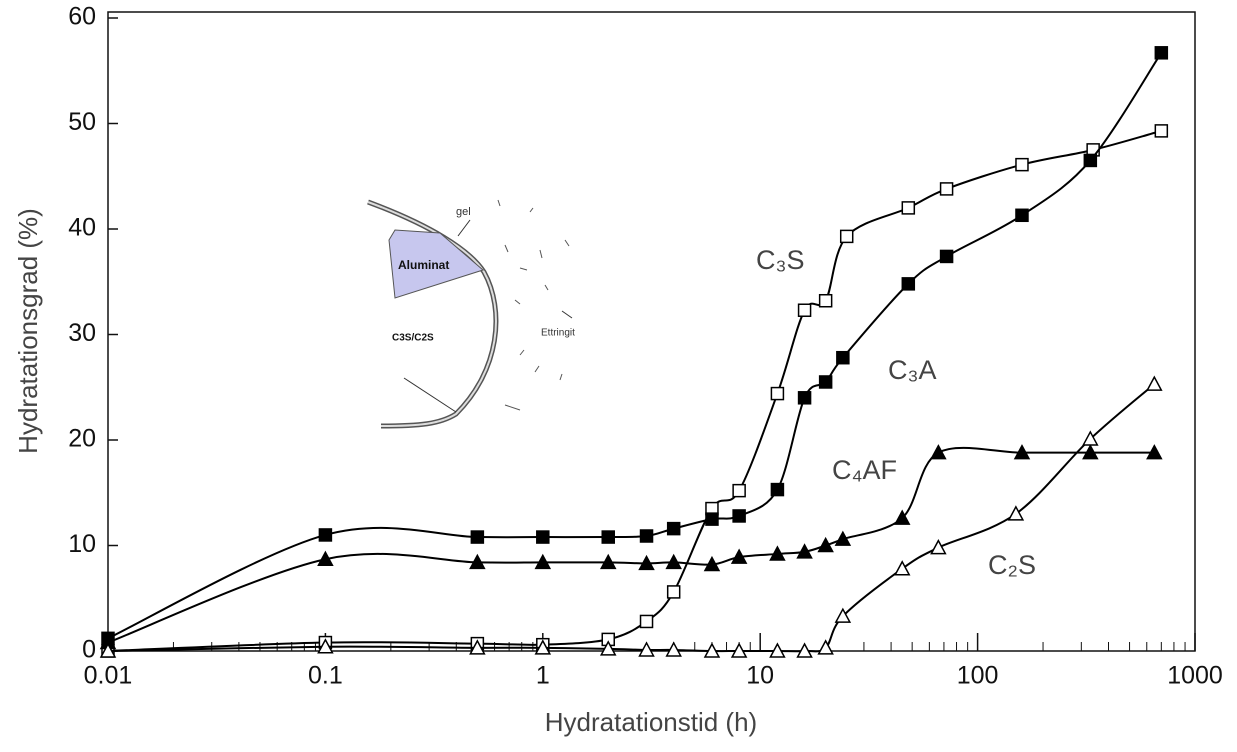 Image resolution: width=1237 pixels, height=752 pixels. I want to click on ettringite-needles, so click(533, 305).